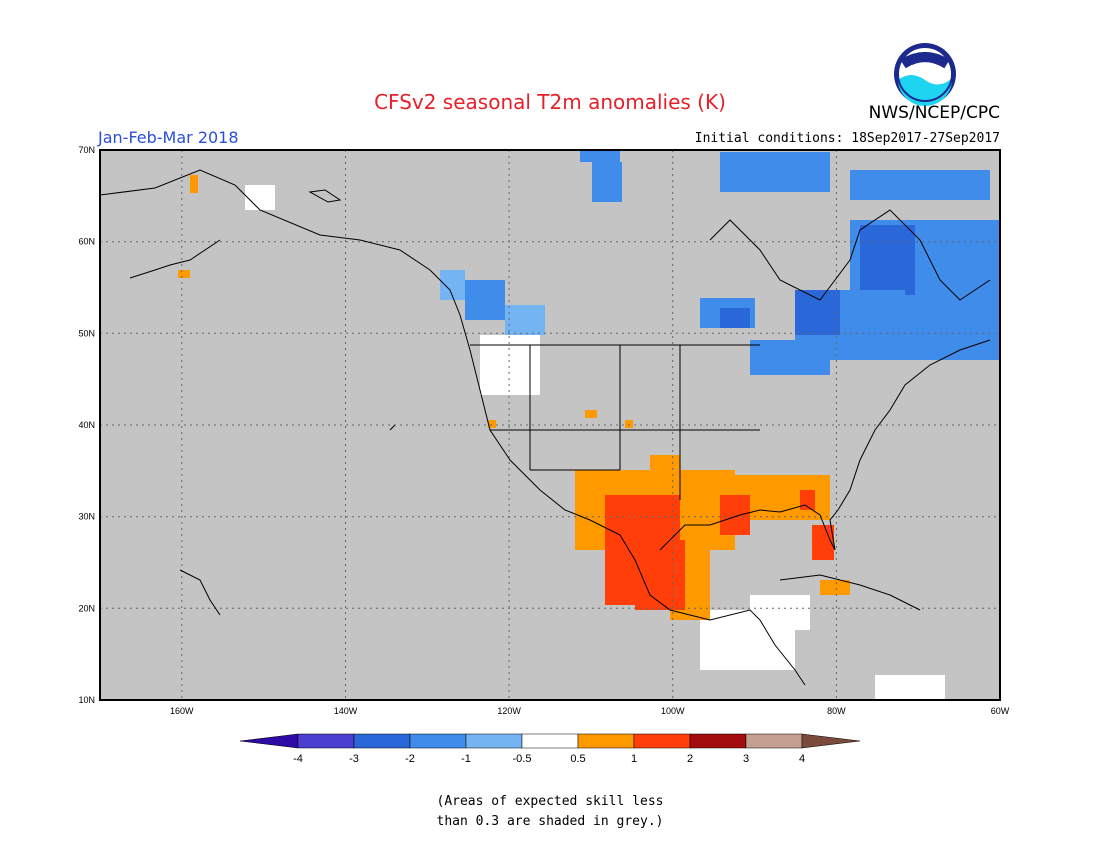  I want to click on lat-label: 50N, so click(86, 333).